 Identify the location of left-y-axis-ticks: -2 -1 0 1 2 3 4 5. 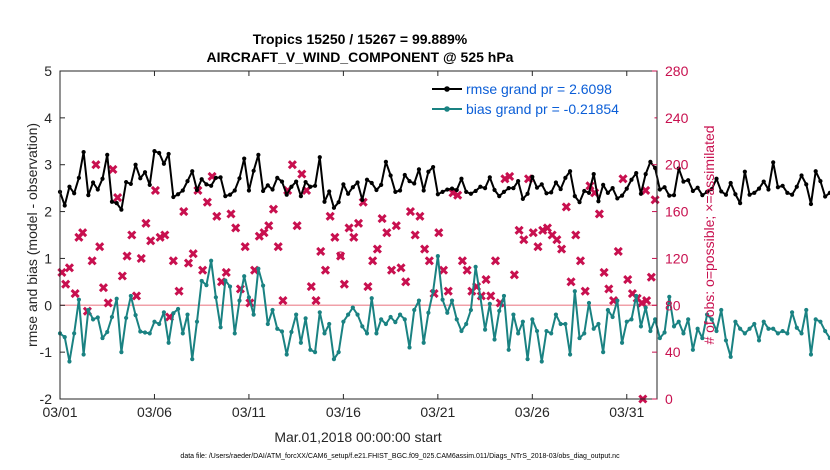
(52, 235).